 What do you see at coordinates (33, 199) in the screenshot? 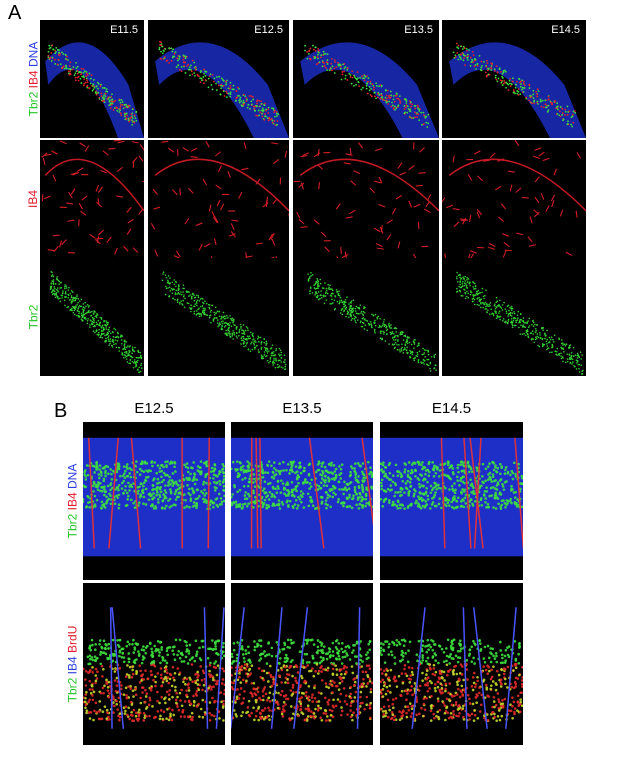
I see `panel-a-row-label-1: IB4` at bounding box center [33, 199].